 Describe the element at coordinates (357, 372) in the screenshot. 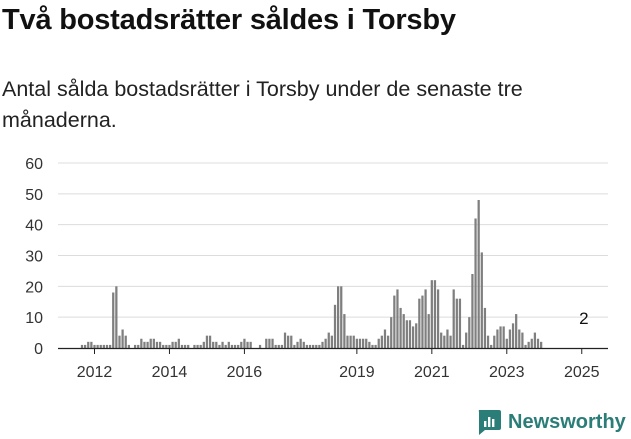

I see `x-tick-label: 2019` at that location.